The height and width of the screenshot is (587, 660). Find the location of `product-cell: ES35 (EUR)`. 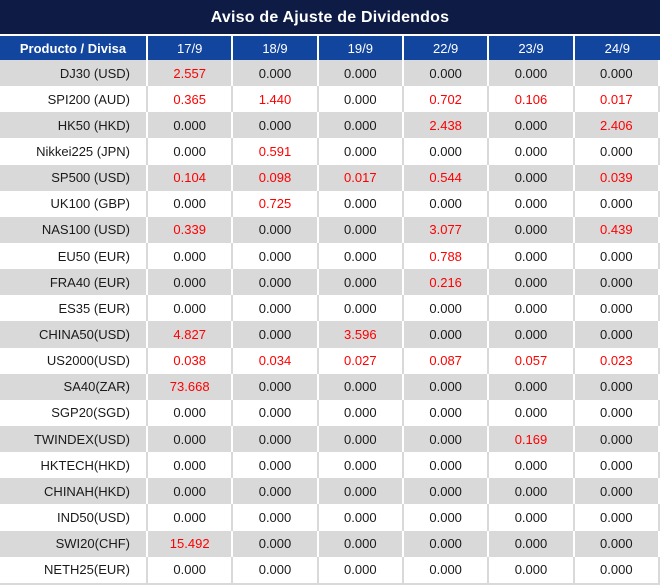

product-cell: ES35 (EUR) is located at coordinates (74, 308).